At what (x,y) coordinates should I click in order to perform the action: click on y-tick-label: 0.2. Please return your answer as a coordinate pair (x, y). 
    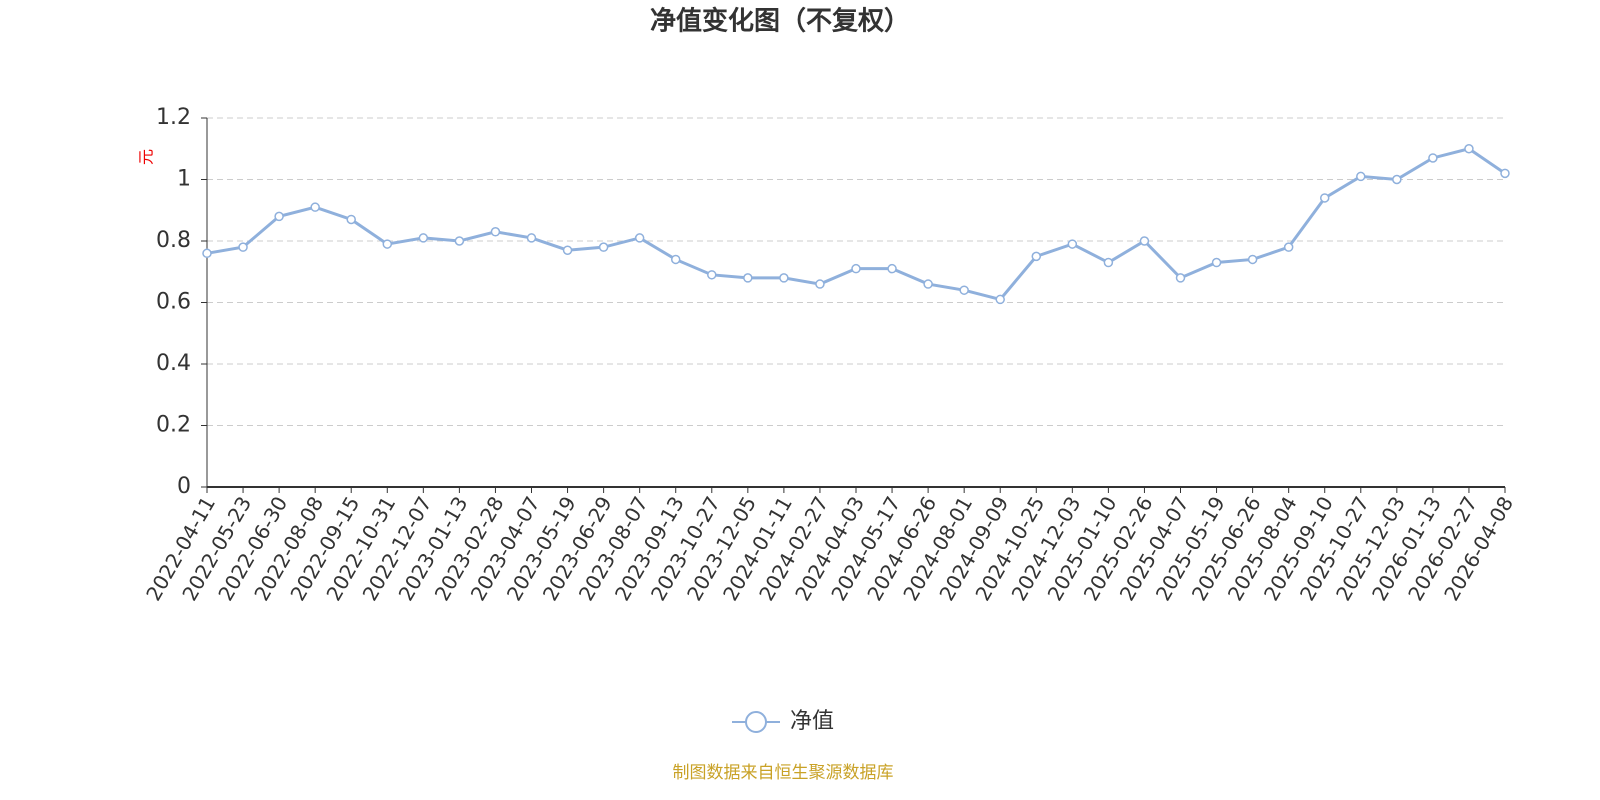
    Looking at the image, I should click on (173, 425).